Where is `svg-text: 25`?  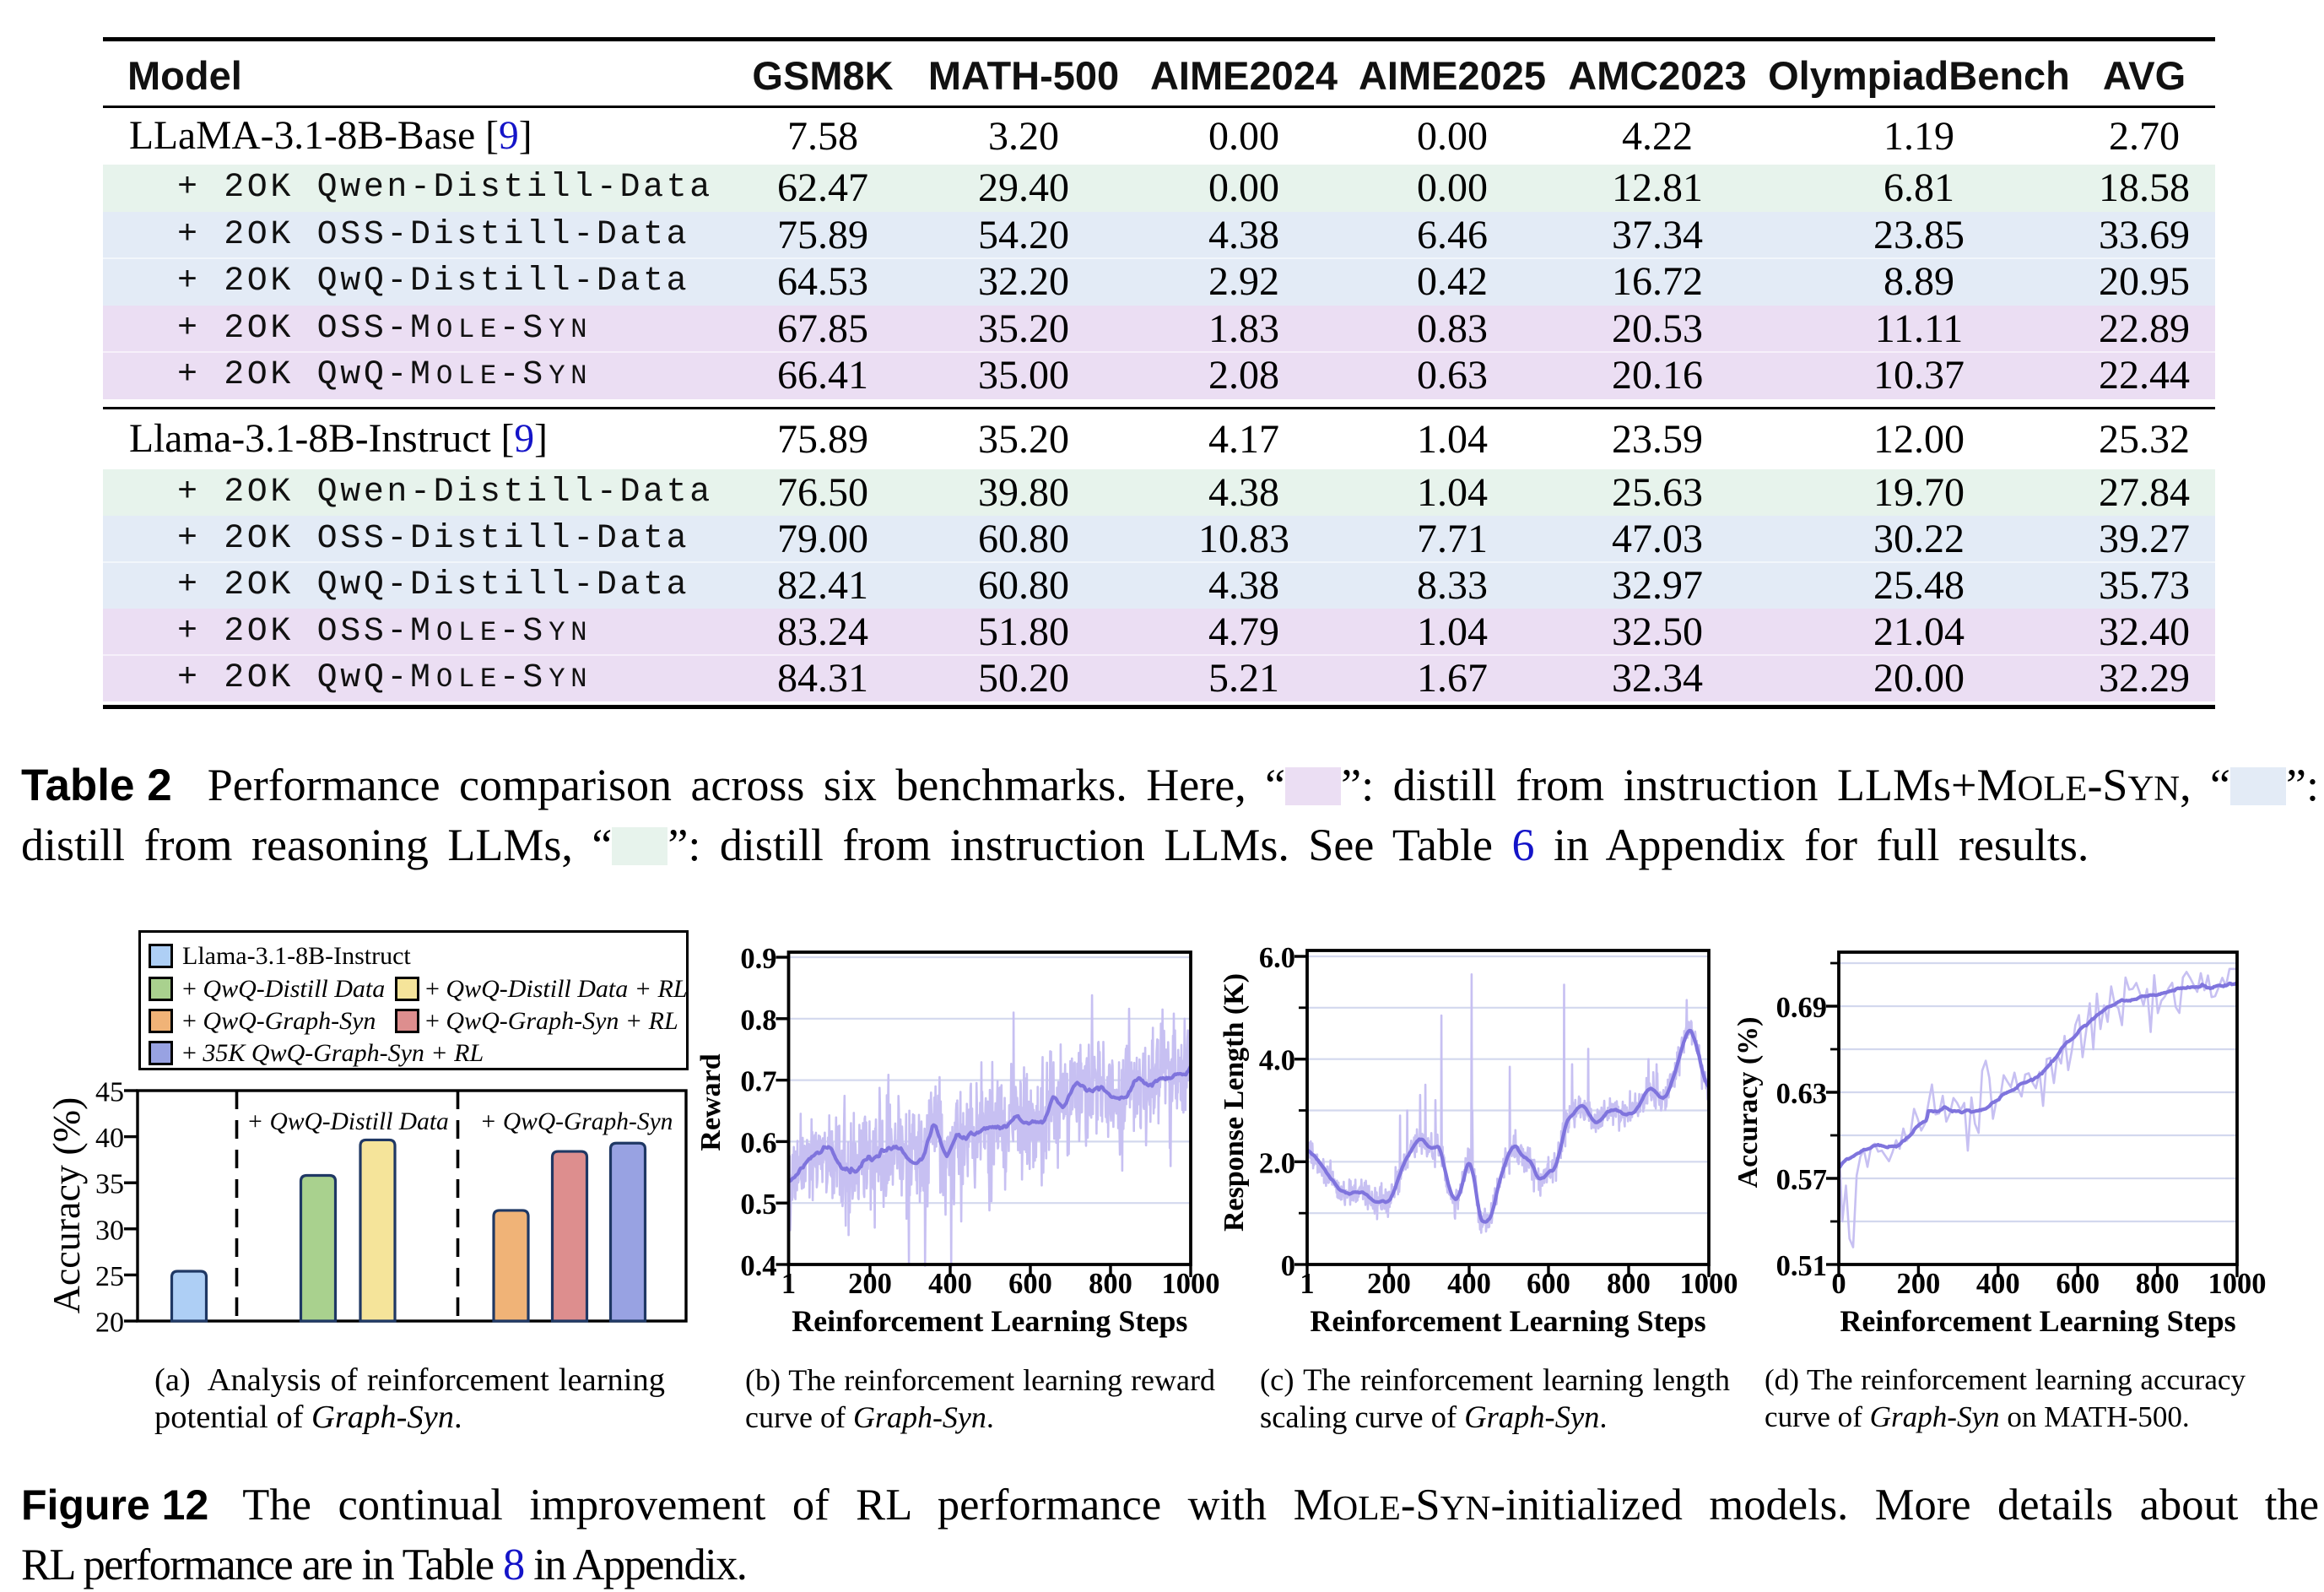 svg-text: 25 is located at coordinates (109, 1276).